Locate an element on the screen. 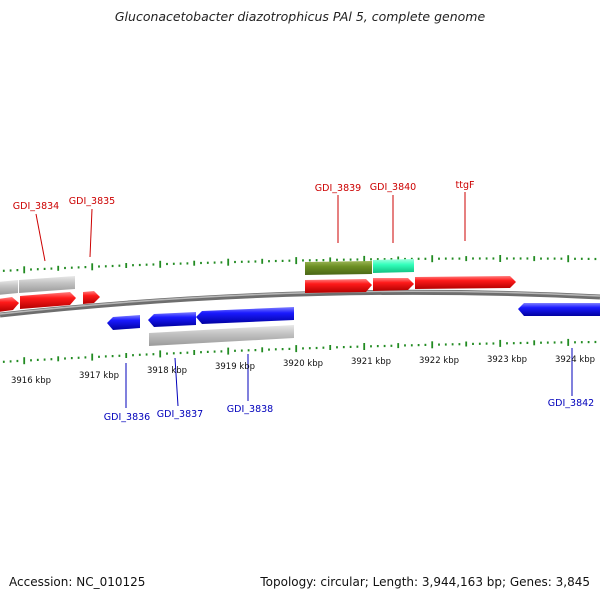 The height and width of the screenshot is (600, 600). gene-label-gdi-3835: GDI_3835 is located at coordinates (92, 201).